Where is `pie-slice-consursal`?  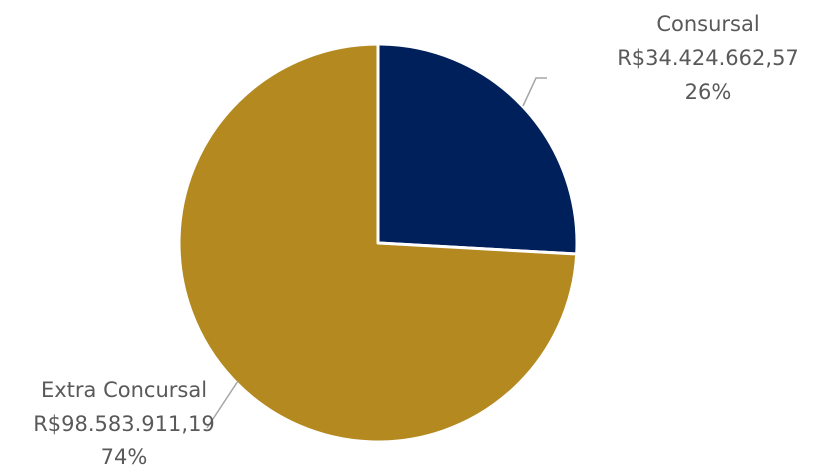
pie-slice-consursal is located at coordinates (477, 149).